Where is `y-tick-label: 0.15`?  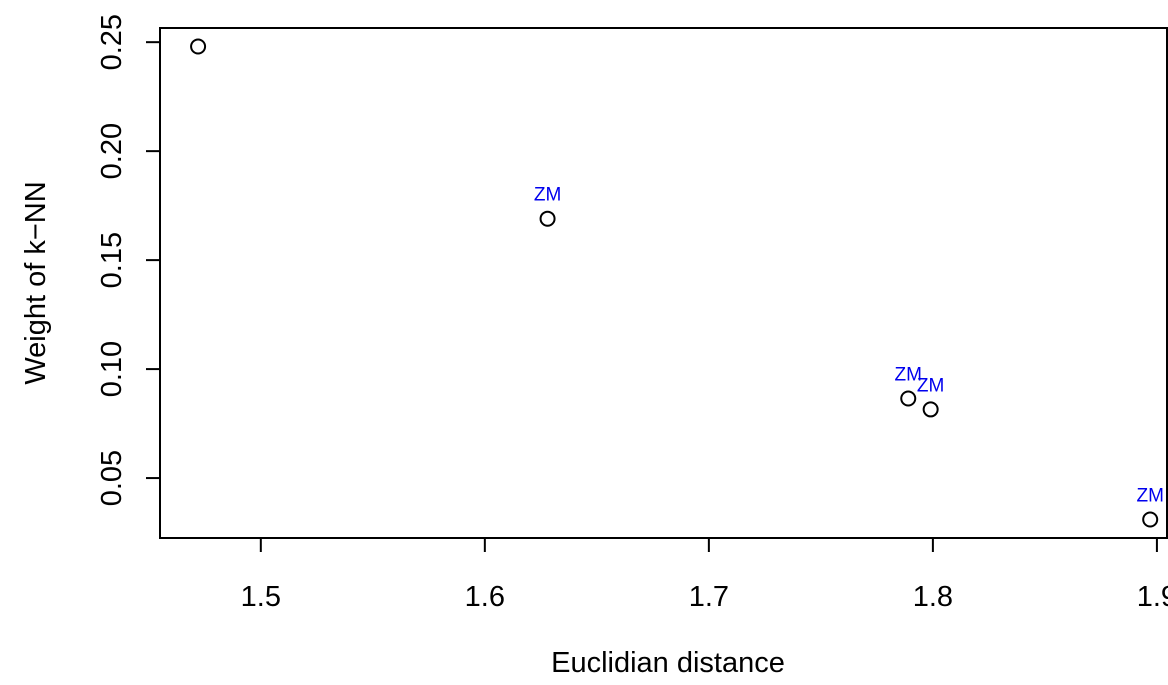 y-tick-label: 0.15 is located at coordinates (112, 260).